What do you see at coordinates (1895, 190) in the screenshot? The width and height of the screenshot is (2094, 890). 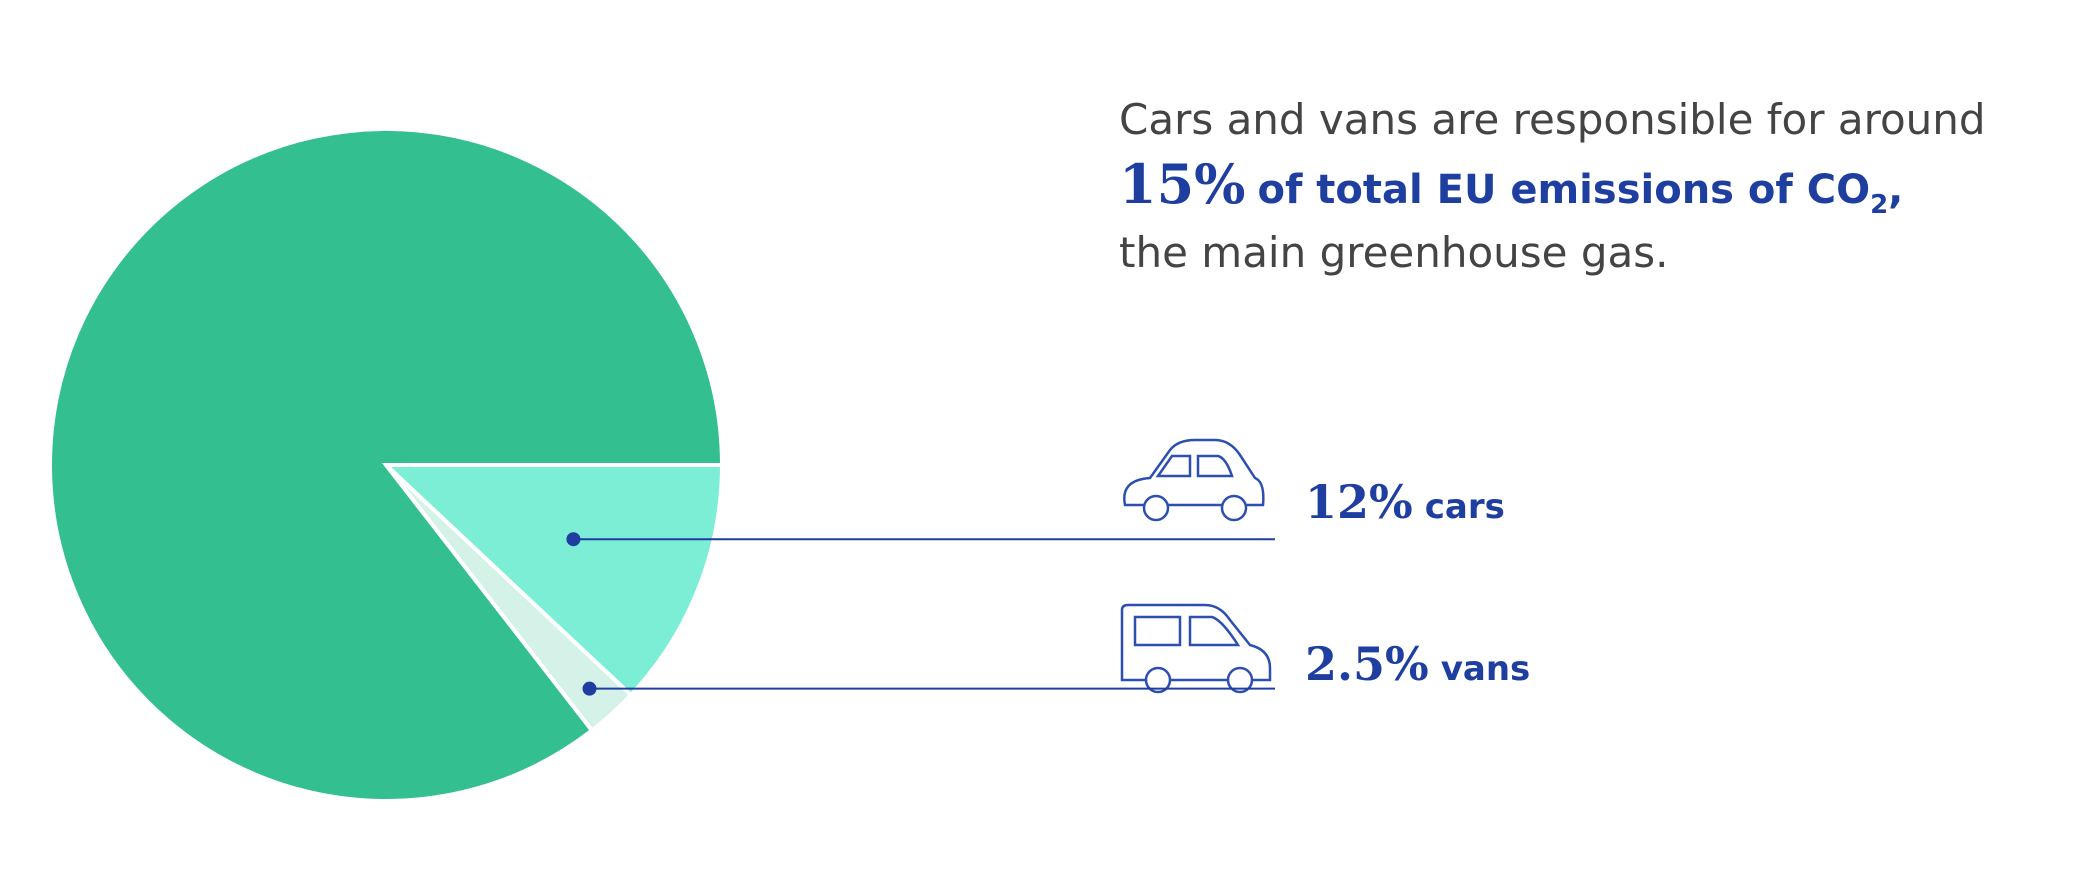 I see `comma: ,` at bounding box center [1895, 190].